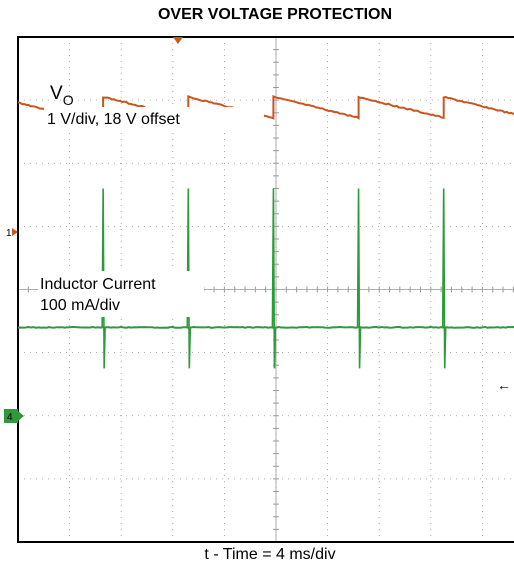 Image resolution: width=514 pixels, height=573 pixels. What do you see at coordinates (275, 14) in the screenshot?
I see `chart-title: OVER VOLTAGE PROTECTION` at bounding box center [275, 14].